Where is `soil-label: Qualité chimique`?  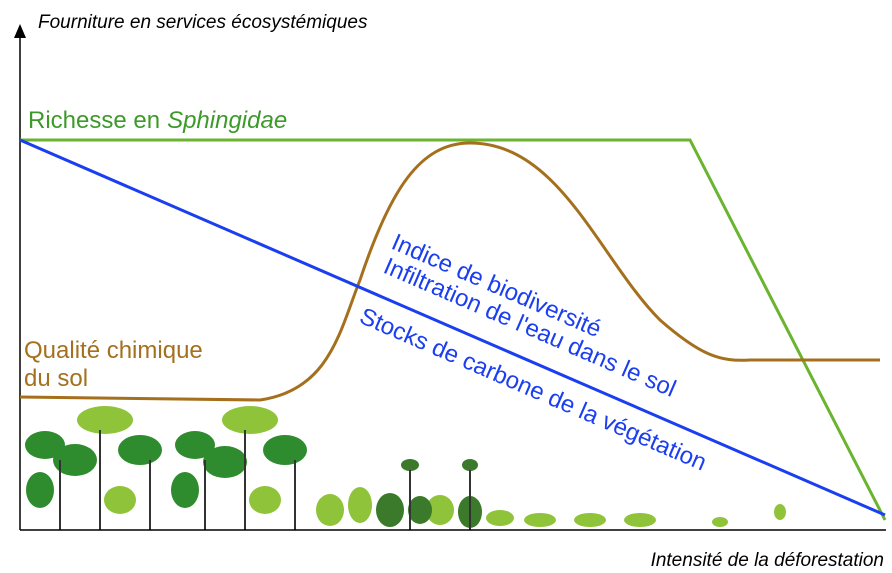 soil-label: Qualité chimique is located at coordinates (113, 350).